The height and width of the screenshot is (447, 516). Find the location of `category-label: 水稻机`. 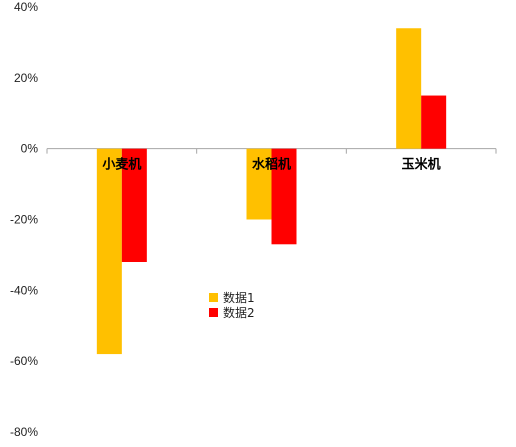

category-label: 水稻机 is located at coordinates (271, 165).